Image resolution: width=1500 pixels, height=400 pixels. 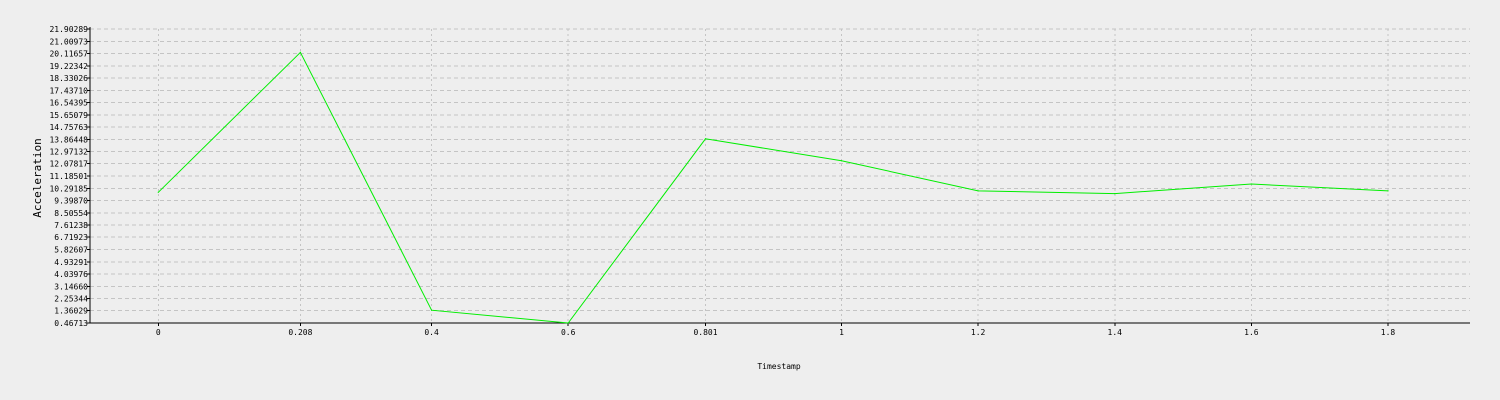 What do you see at coordinates (71, 225) in the screenshot?
I see `y-tick-label: 7.61238` at bounding box center [71, 225].